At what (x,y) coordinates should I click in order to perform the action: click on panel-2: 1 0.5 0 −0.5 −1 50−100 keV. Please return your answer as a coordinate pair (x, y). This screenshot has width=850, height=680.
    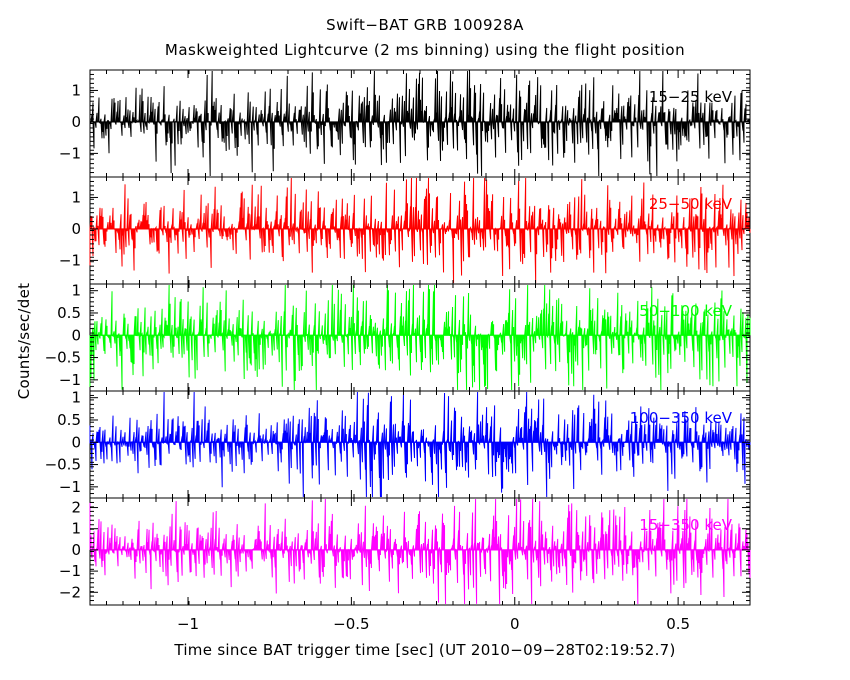
    Looking at the image, I should click on (398, 337).